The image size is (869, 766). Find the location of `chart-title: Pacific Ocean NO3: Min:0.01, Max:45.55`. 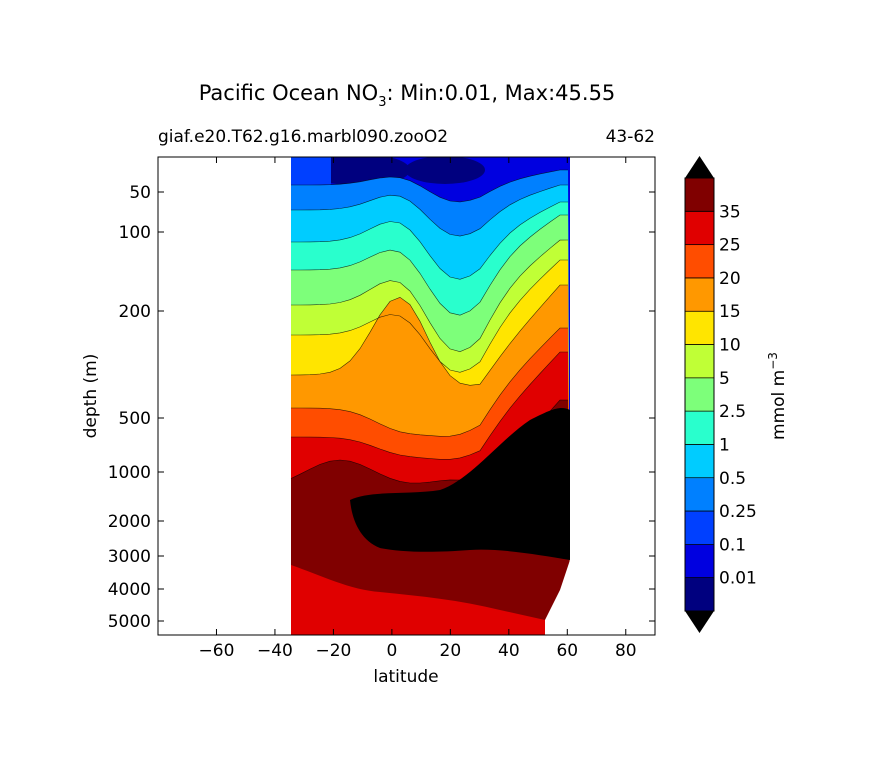

chart-title: Pacific Ocean NO3: Min:0.01, Max:45.55 is located at coordinates (407, 95).